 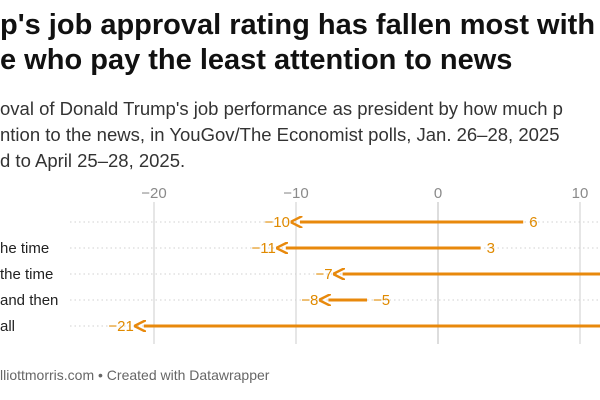 I want to click on x-tick-label: −20, so click(x=153, y=193).